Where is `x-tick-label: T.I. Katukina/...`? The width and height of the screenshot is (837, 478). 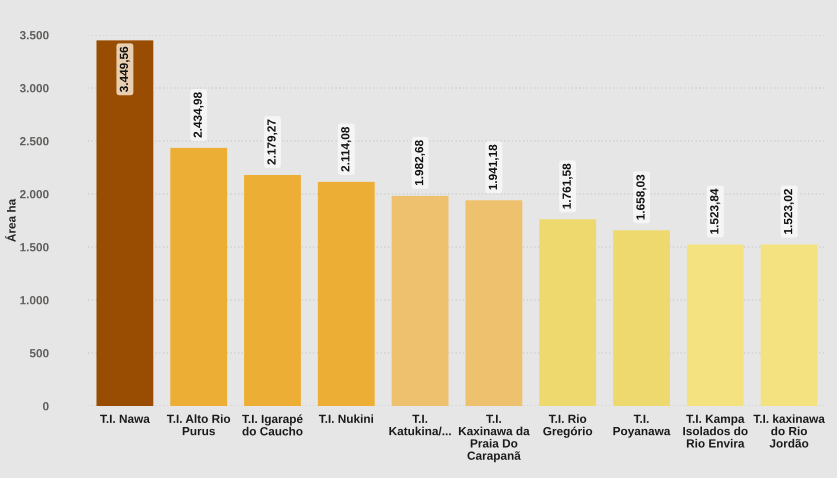
x-tick-label: T.I. Katukina/... is located at coordinates (420, 425).